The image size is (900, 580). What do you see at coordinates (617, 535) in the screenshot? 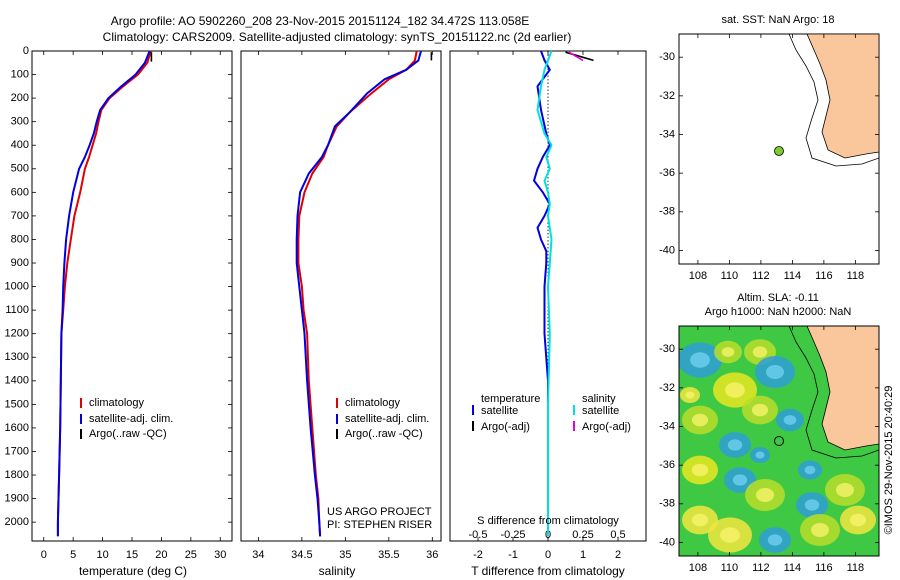
I see `s-diff-tick-label: 0.5` at bounding box center [617, 535].